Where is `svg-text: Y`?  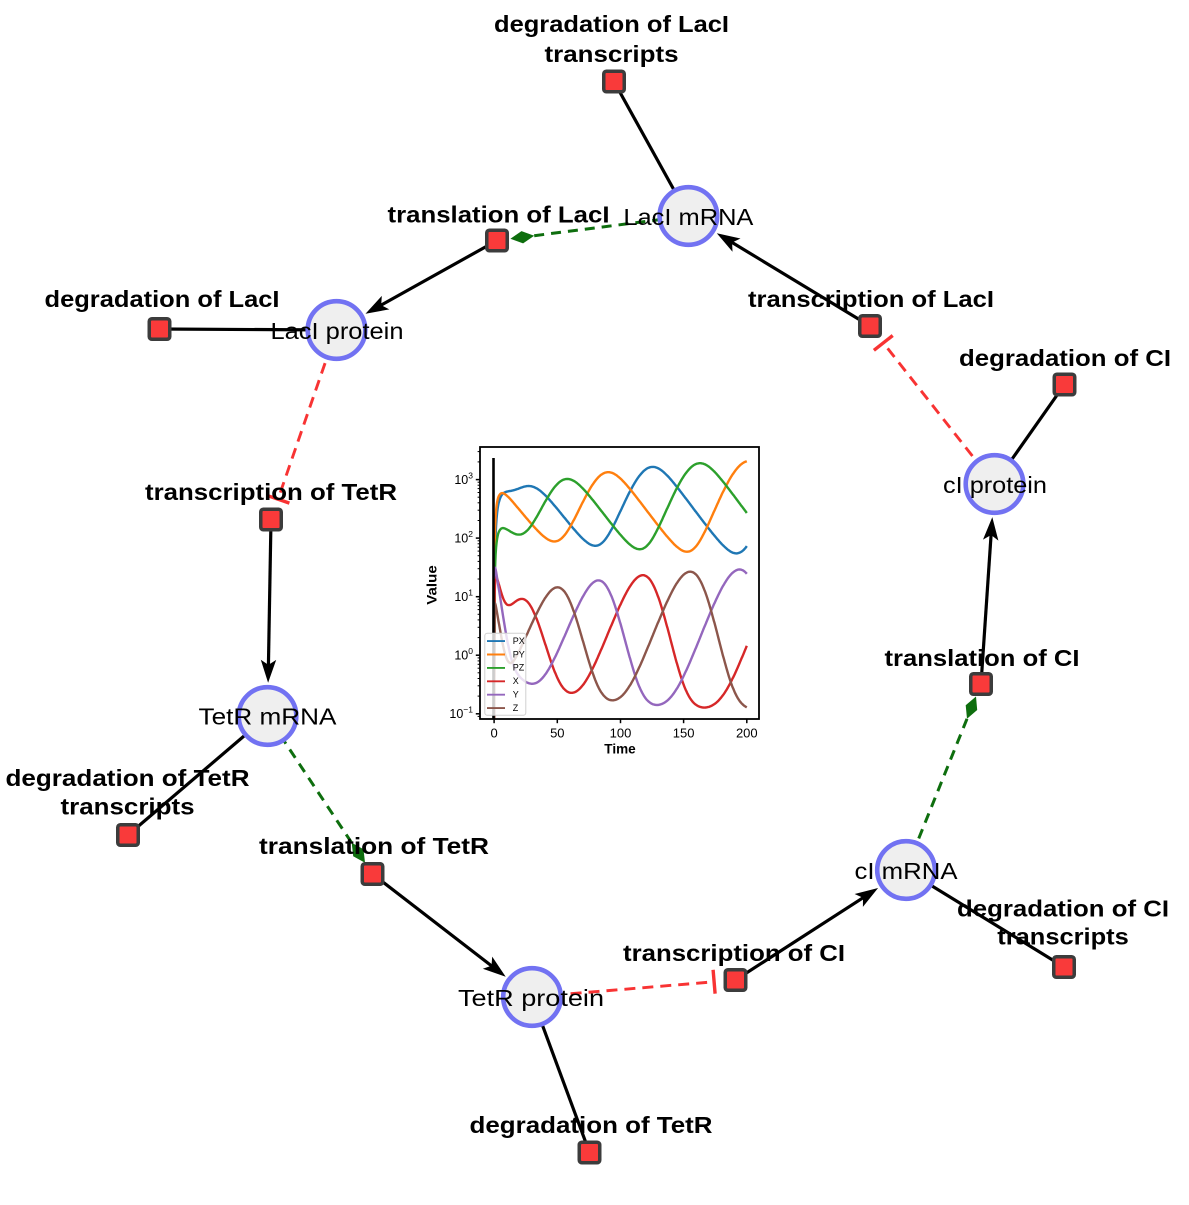
svg-text: Y is located at coordinates (516, 695).